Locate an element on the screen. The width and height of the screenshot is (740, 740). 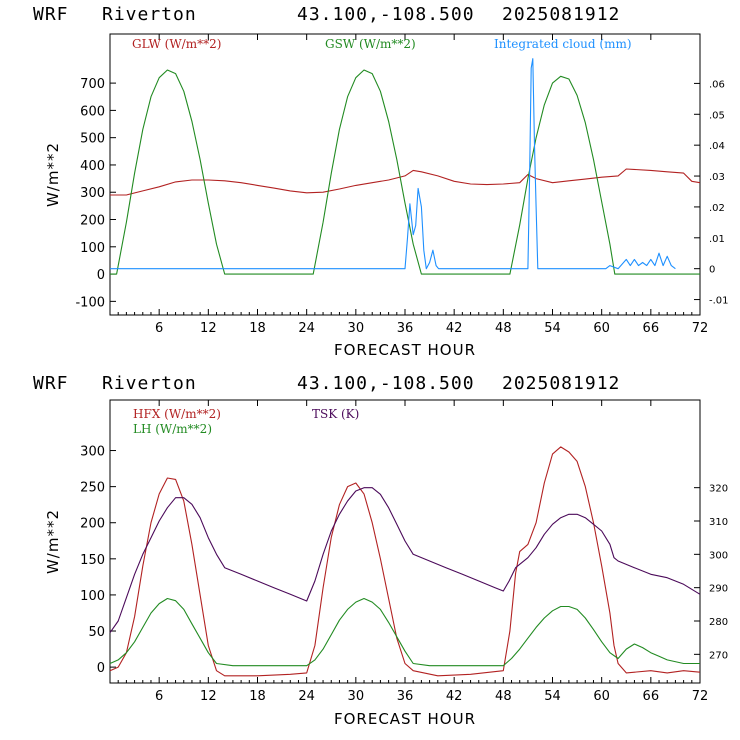
y2-tick-label: .02 is located at coordinates (717, 208).